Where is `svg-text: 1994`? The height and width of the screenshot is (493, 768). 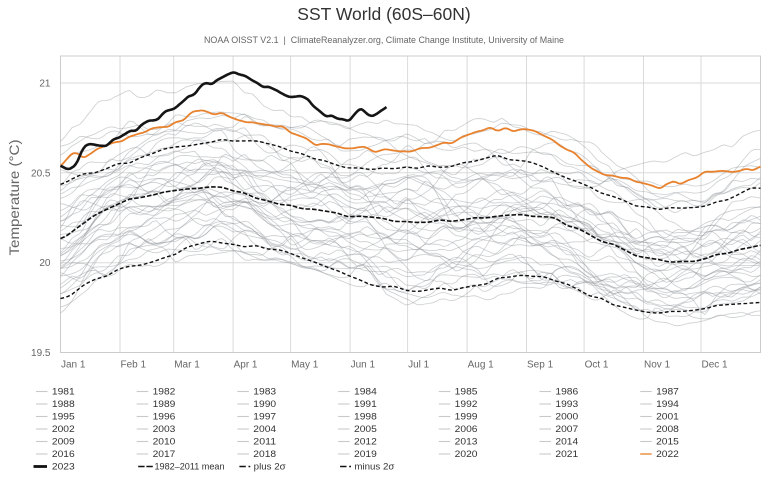 svg-text: 1994 is located at coordinates (667, 404).